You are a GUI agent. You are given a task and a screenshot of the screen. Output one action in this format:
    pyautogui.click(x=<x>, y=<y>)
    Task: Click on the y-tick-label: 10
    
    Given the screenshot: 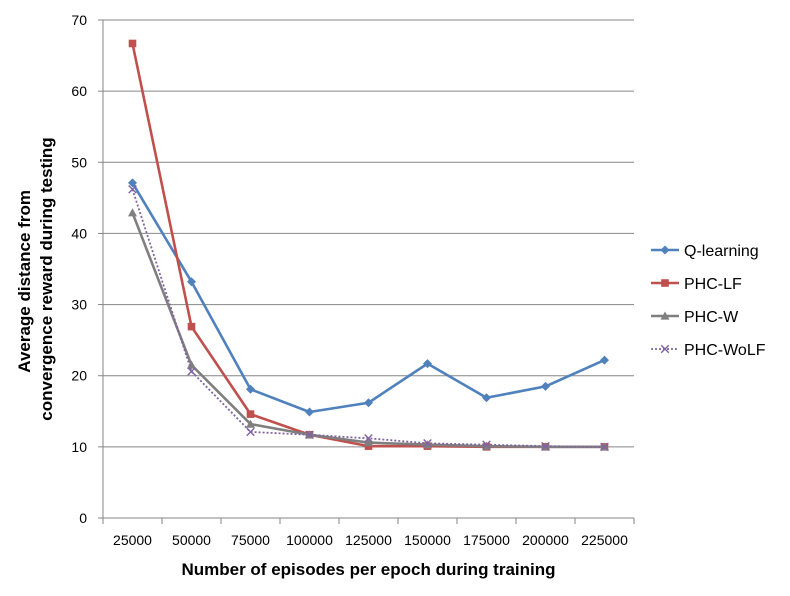 What is the action you would take?
    pyautogui.click(x=79, y=447)
    